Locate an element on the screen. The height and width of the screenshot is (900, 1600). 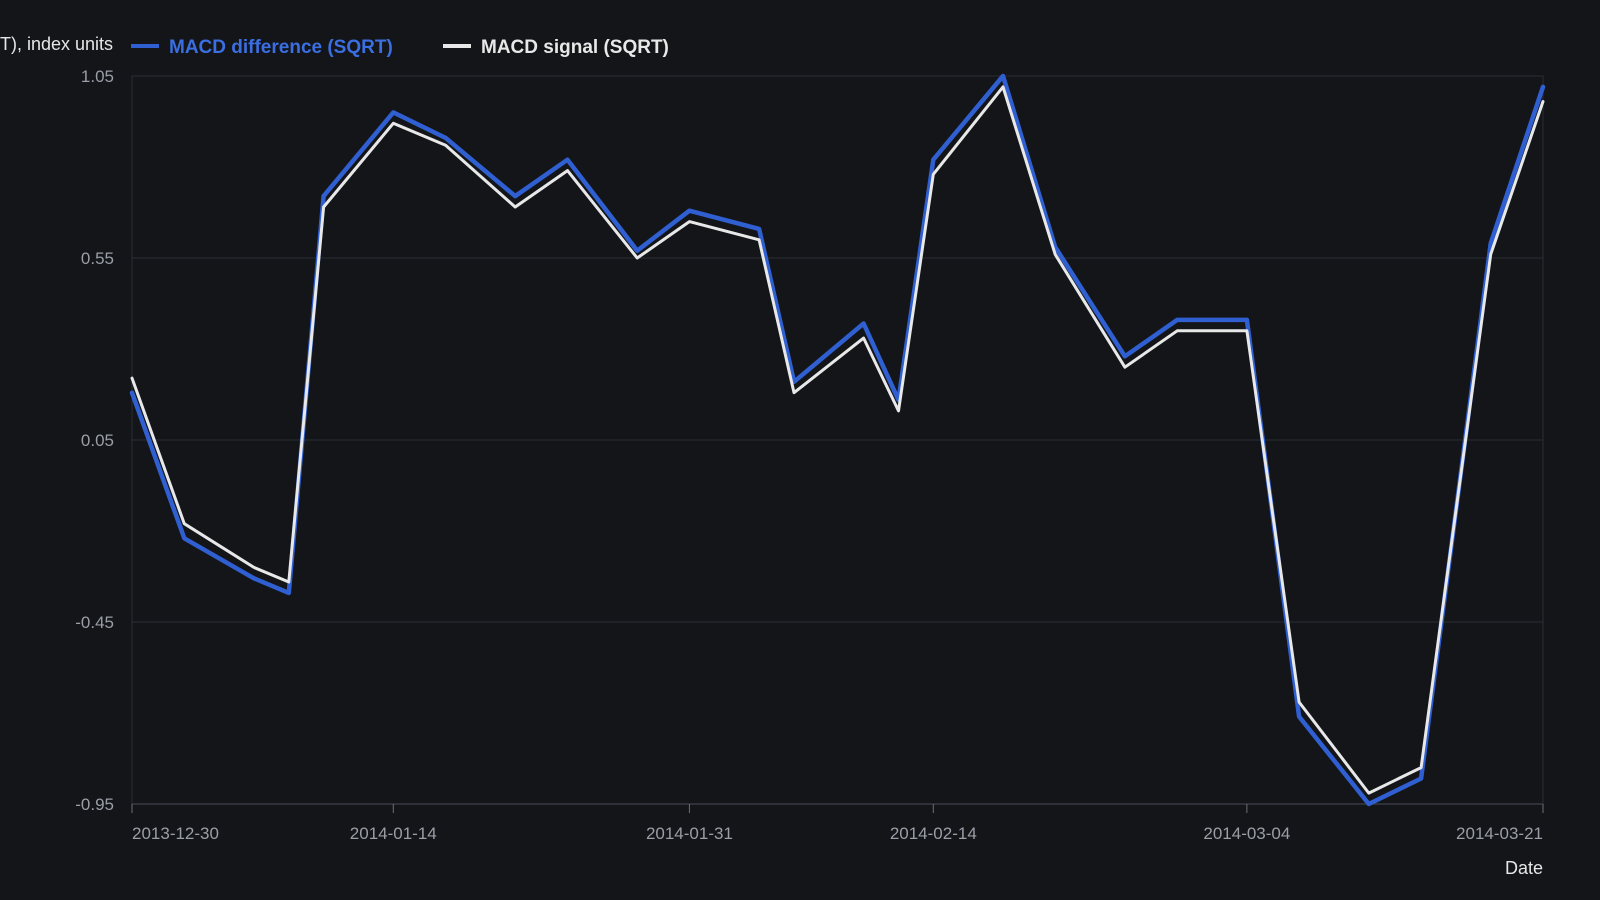
x-tick-label: 2014-03-04 is located at coordinates (1246, 833).